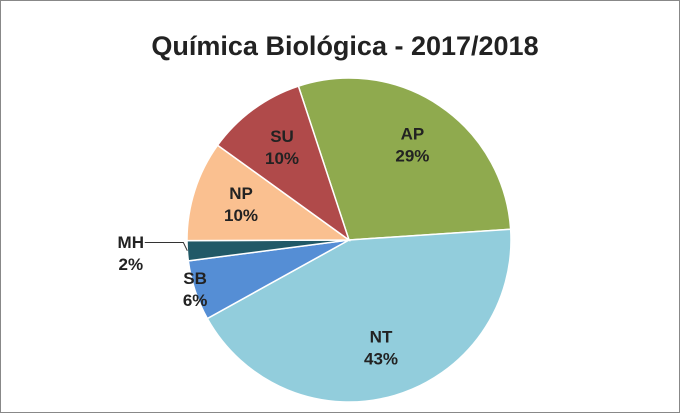 Image resolution: width=681 pixels, height=414 pixels. What do you see at coordinates (381, 358) in the screenshot?
I see `slice-value: 43%` at bounding box center [381, 358].